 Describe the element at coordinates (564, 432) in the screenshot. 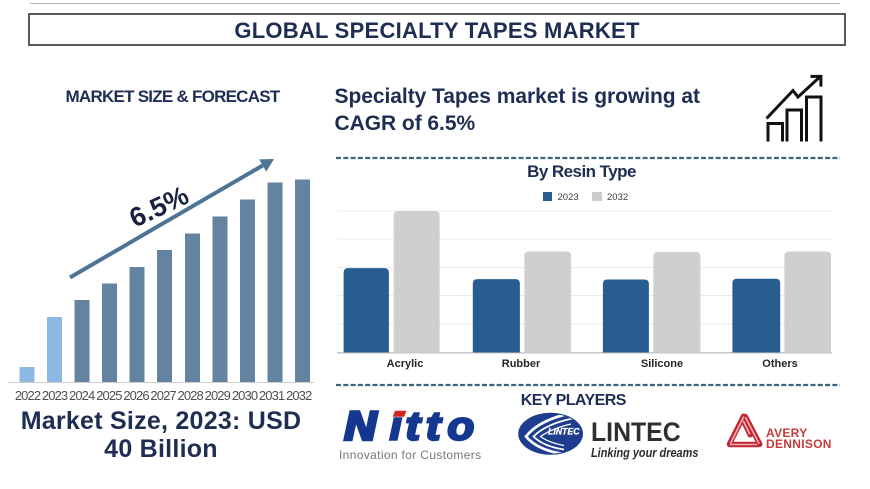

I see `svg-text: LINTEC` at that location.